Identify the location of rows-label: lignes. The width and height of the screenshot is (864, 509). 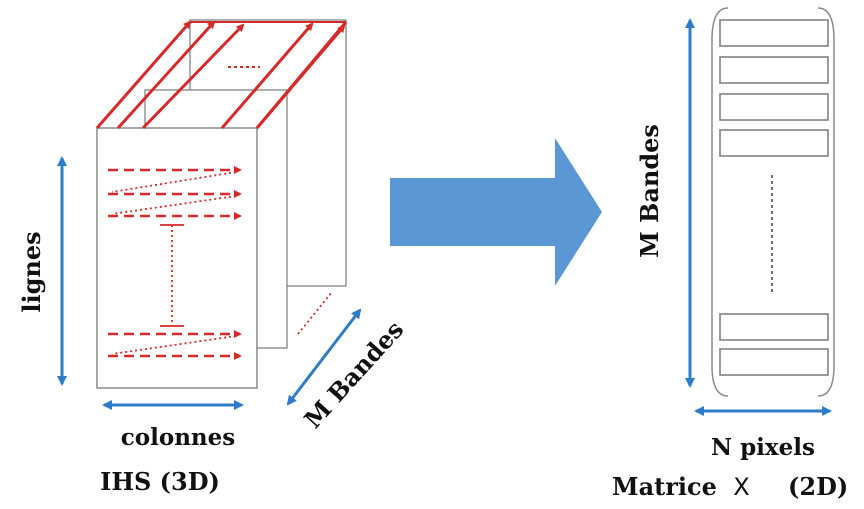
(31, 271).